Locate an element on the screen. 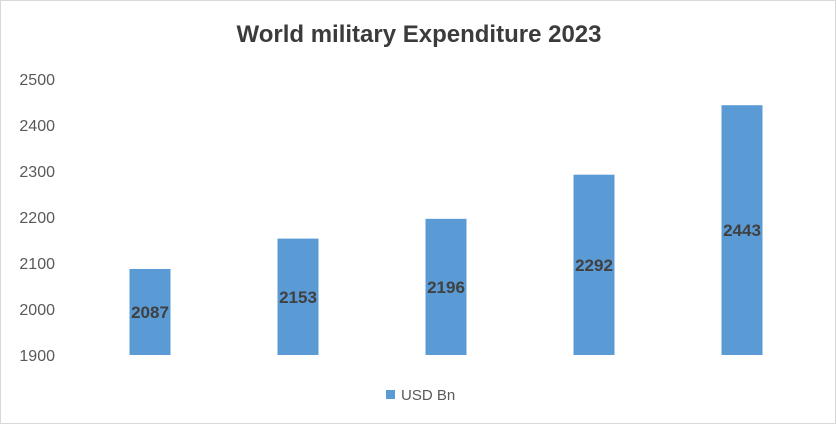 Image resolution: width=836 pixels, height=425 pixels. bar-data-label: 2153 is located at coordinates (298, 297).